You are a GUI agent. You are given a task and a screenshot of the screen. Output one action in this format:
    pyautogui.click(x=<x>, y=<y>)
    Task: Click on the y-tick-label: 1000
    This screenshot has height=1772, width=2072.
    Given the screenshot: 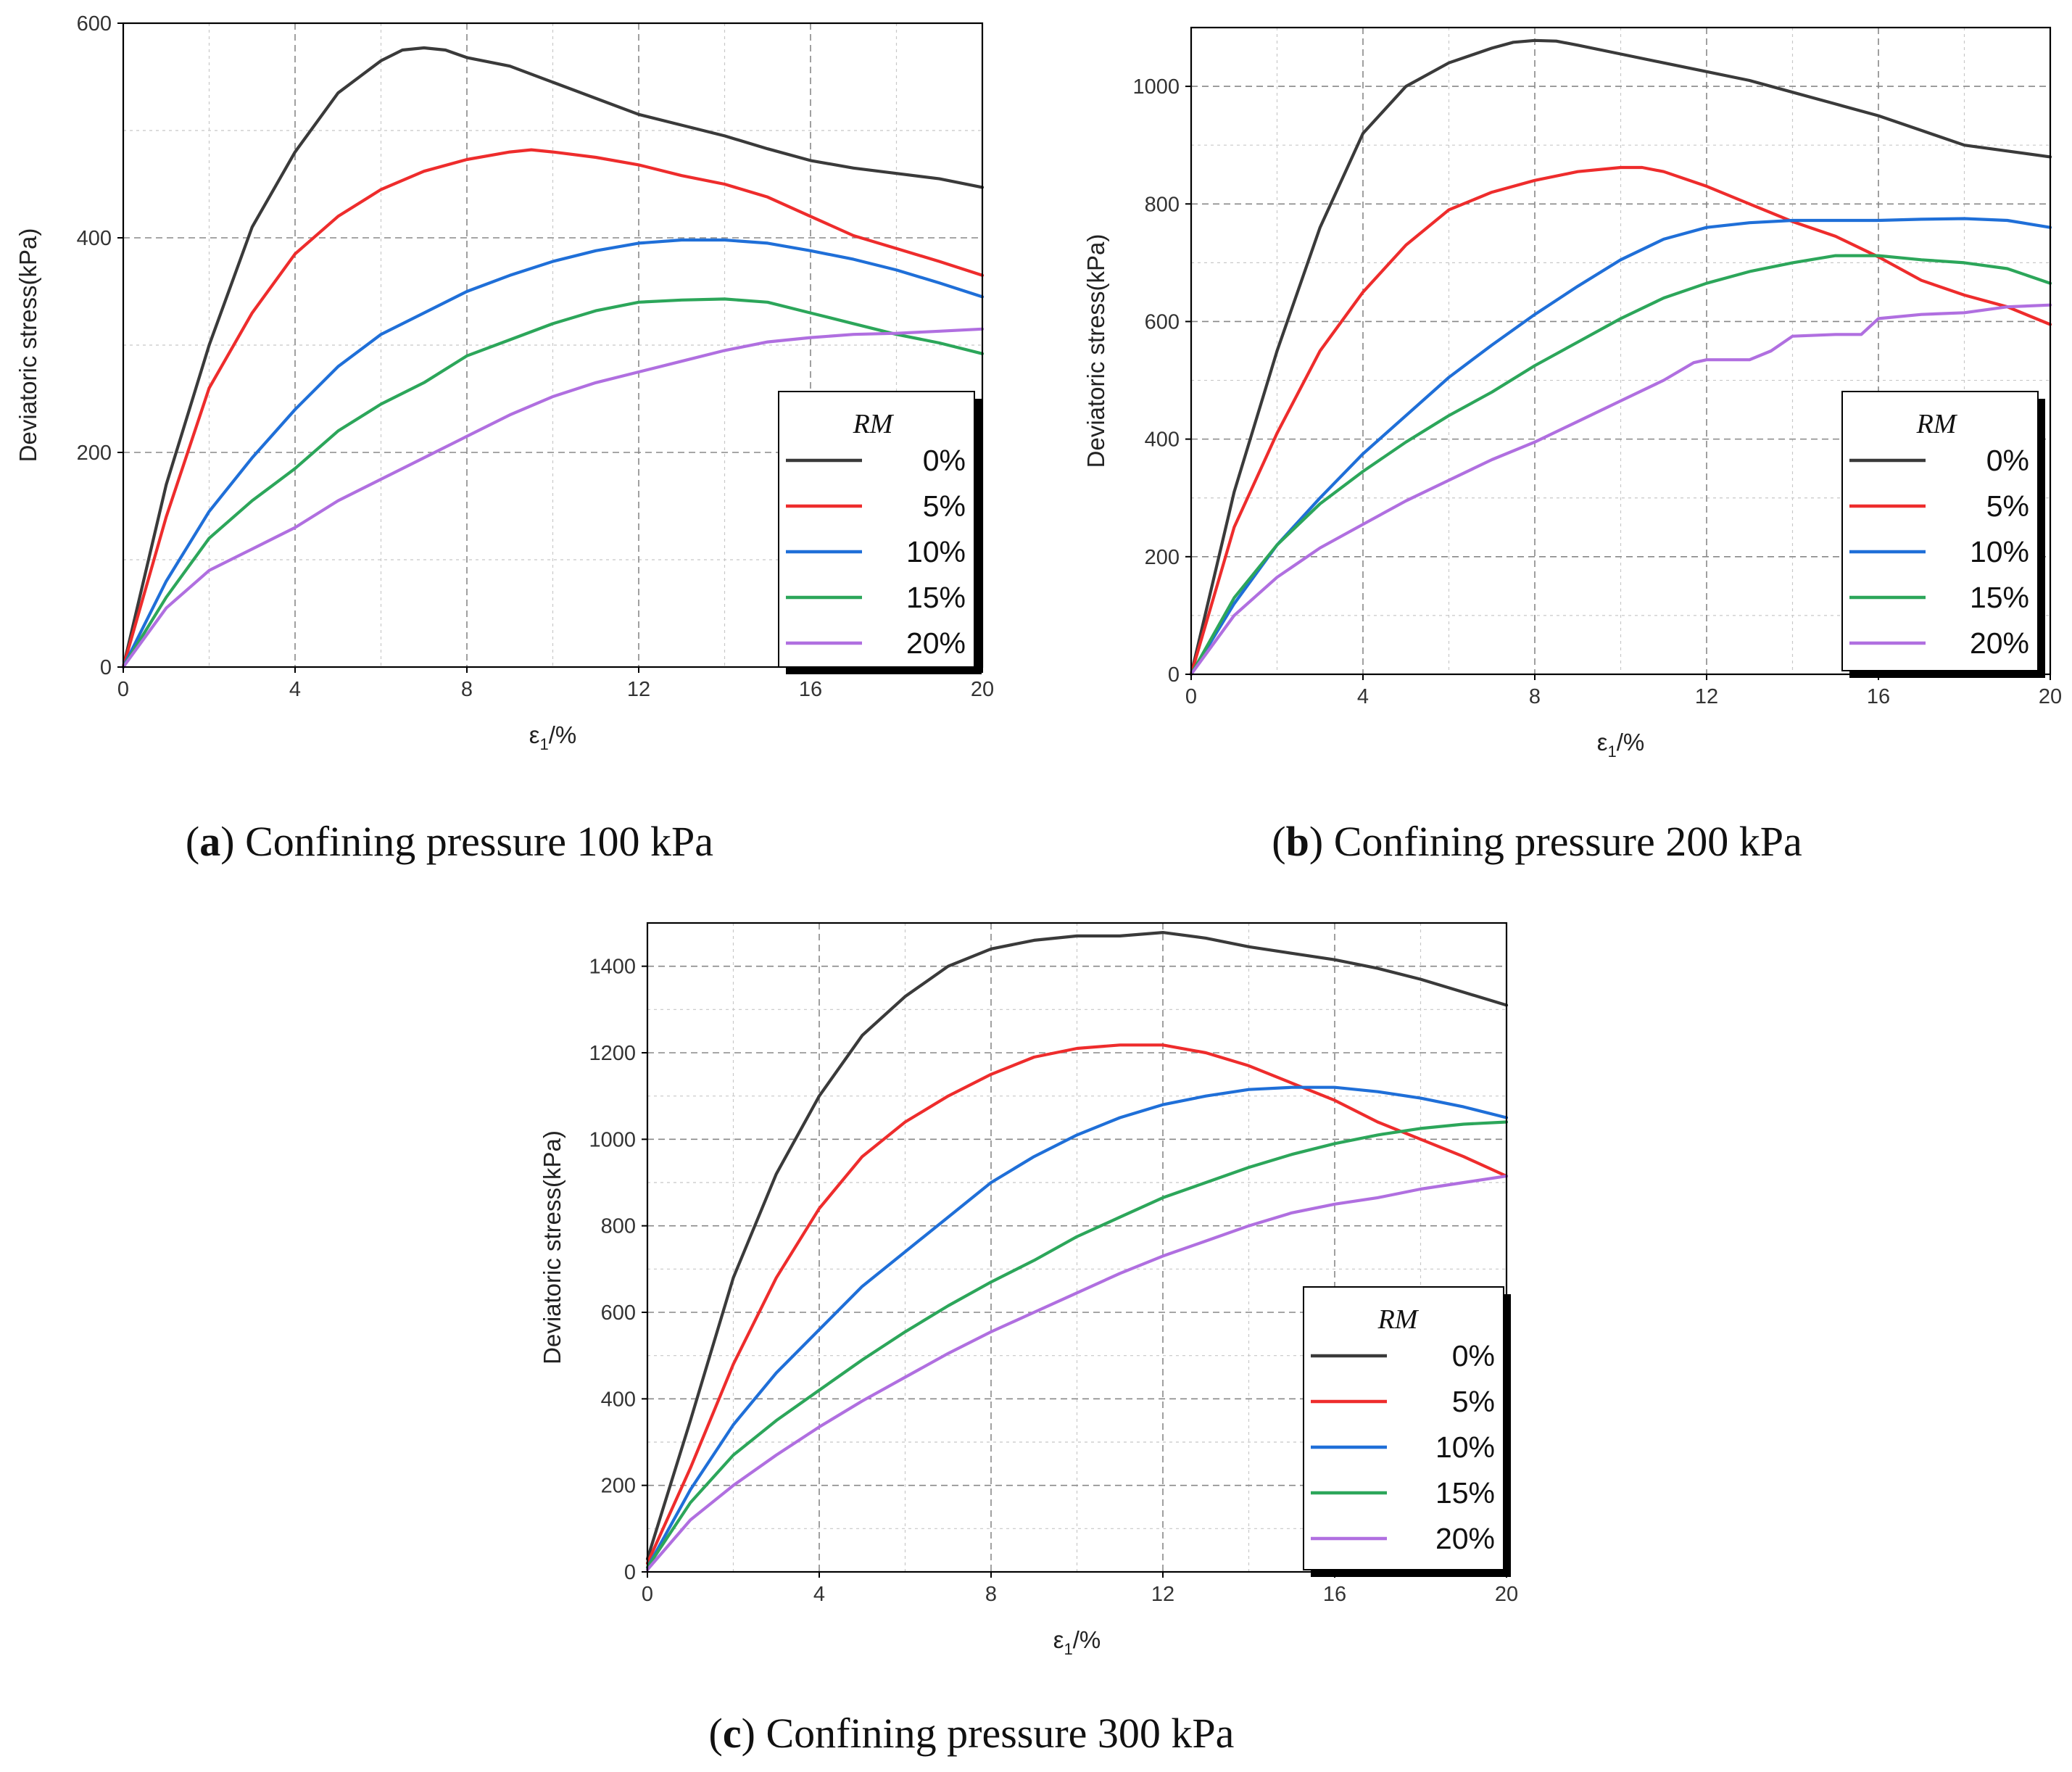 What is the action you would take?
    pyautogui.click(x=612, y=1139)
    